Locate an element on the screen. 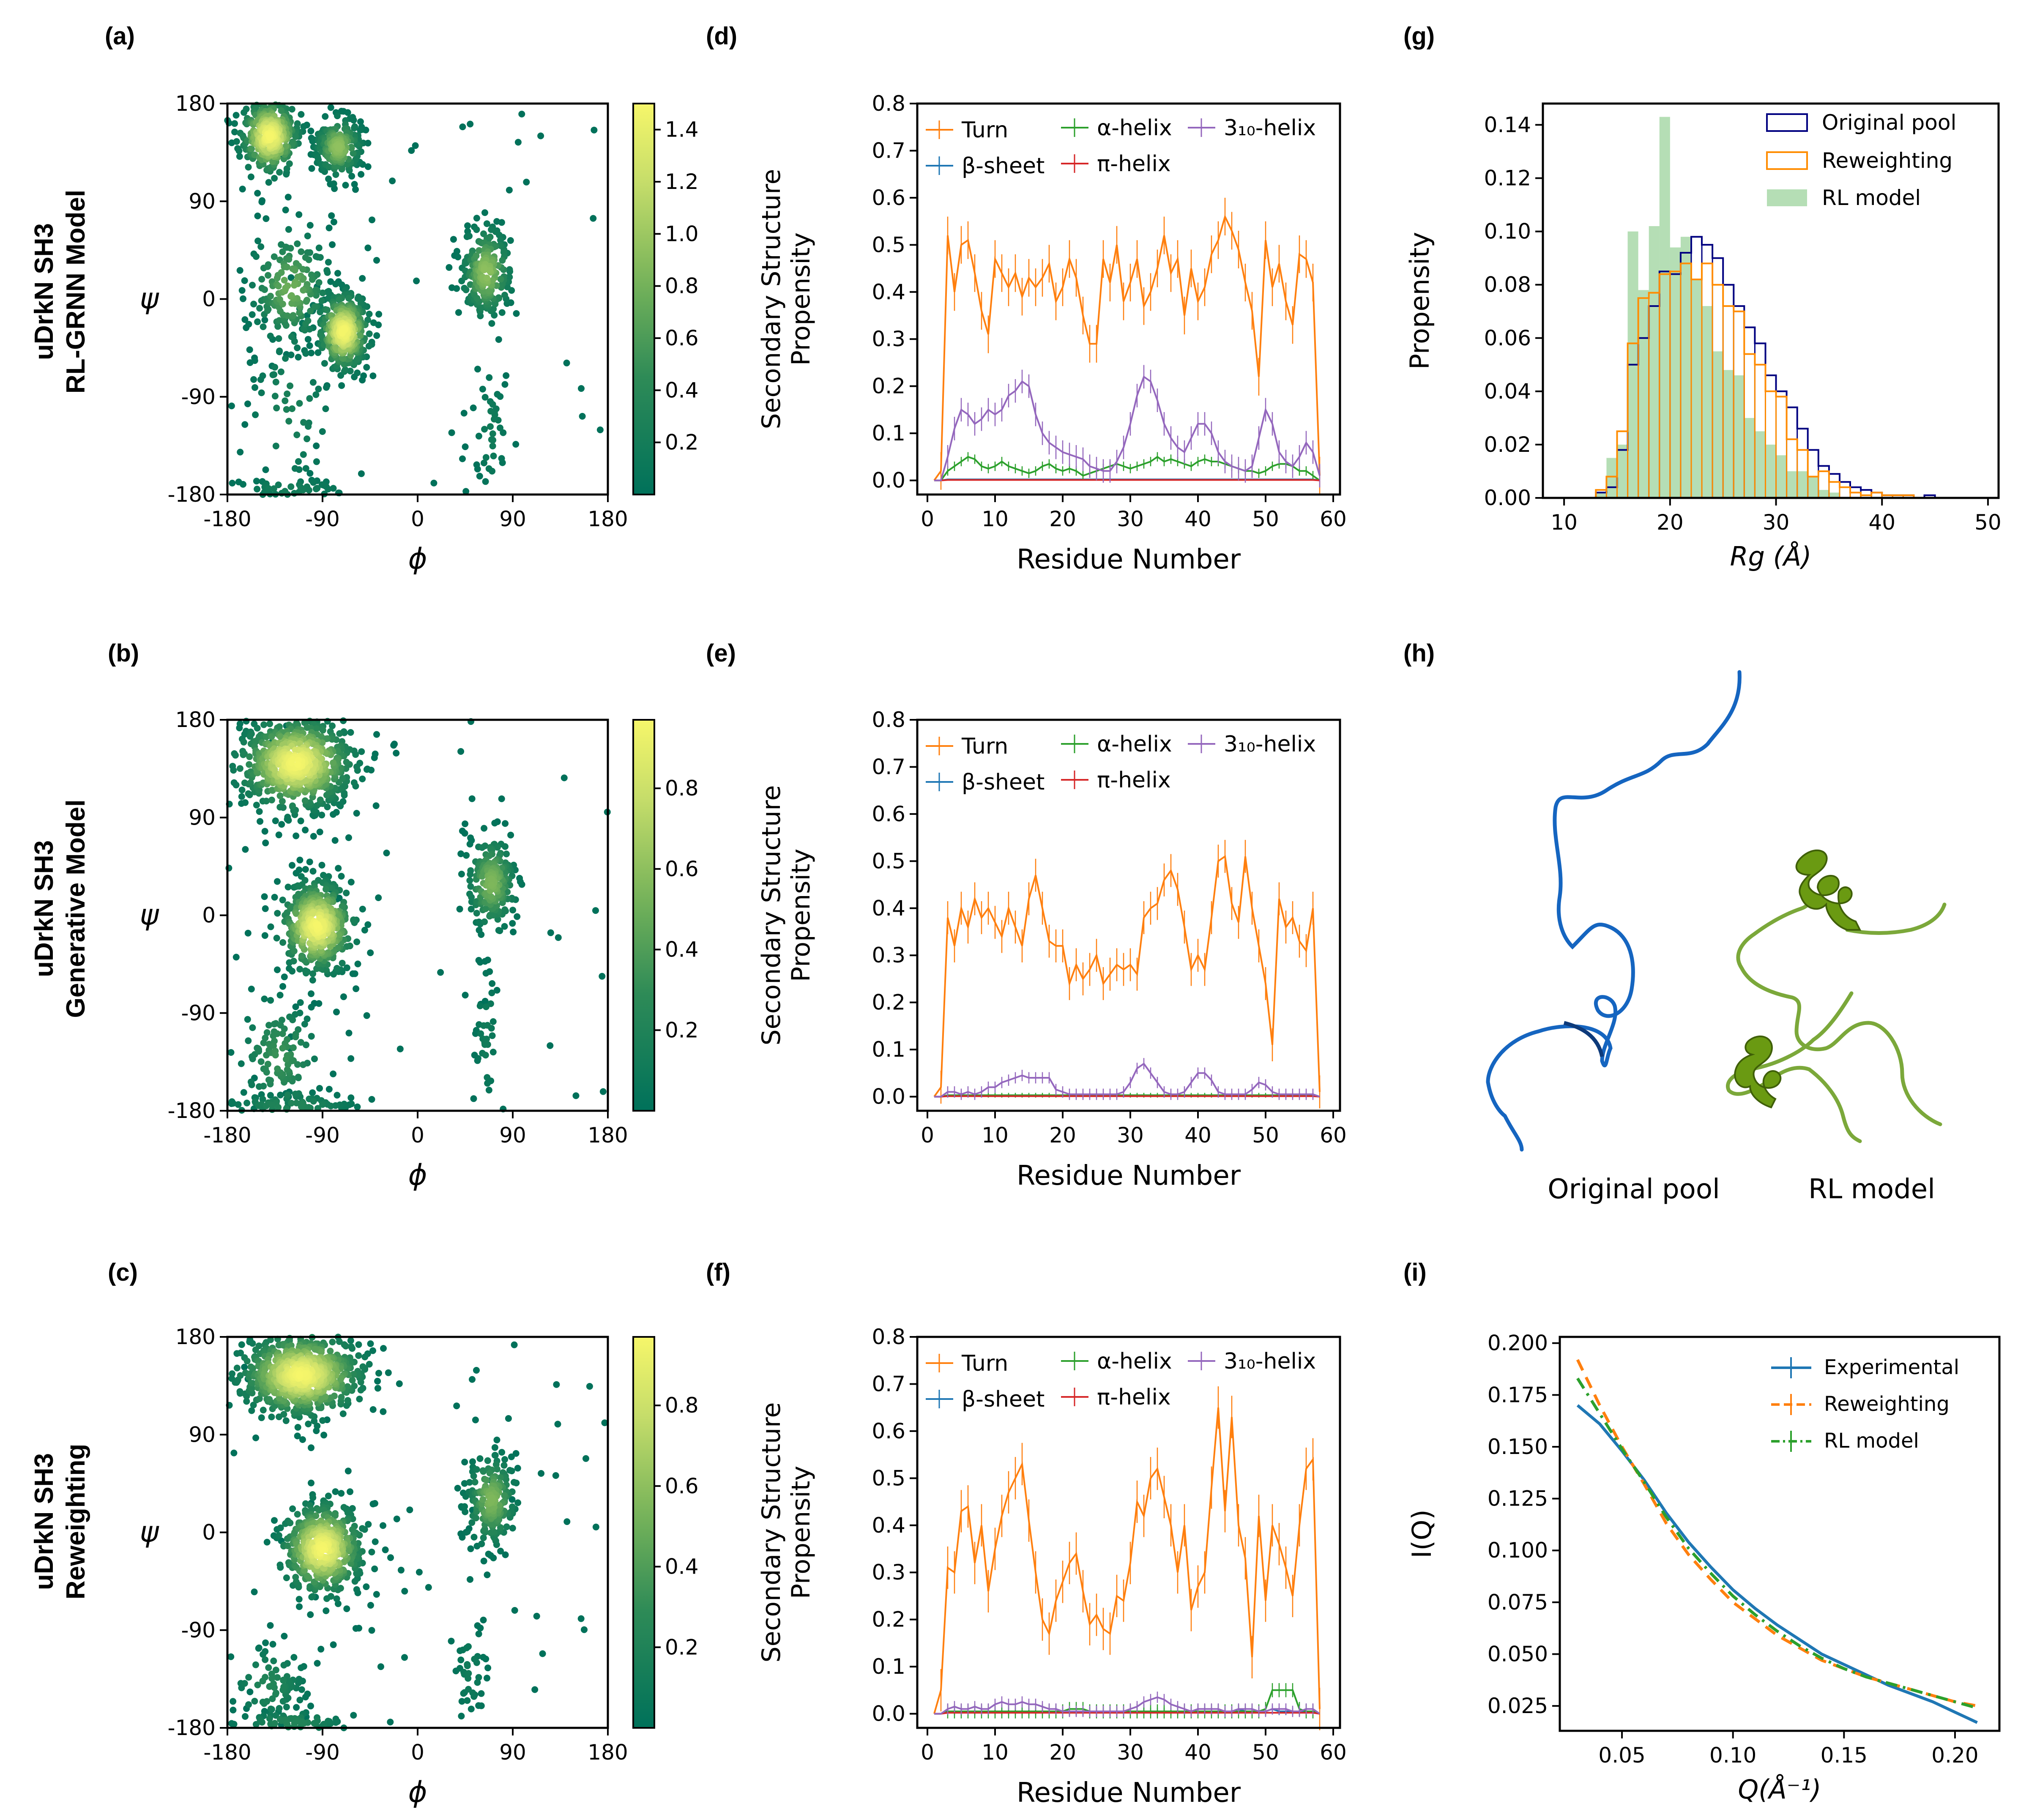 The image size is (2029, 1820). series-line is located at coordinates (1127, 468).